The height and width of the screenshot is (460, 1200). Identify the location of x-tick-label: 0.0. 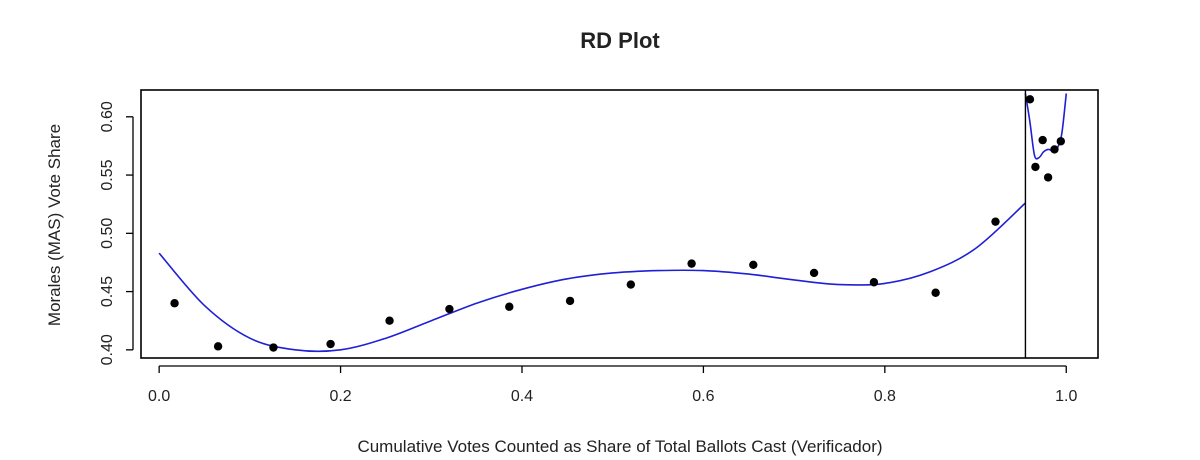
(159, 396).